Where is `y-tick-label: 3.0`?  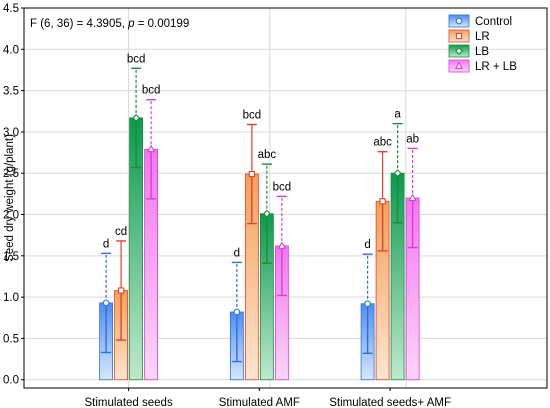 y-tick-label: 3.0 is located at coordinates (11, 133).